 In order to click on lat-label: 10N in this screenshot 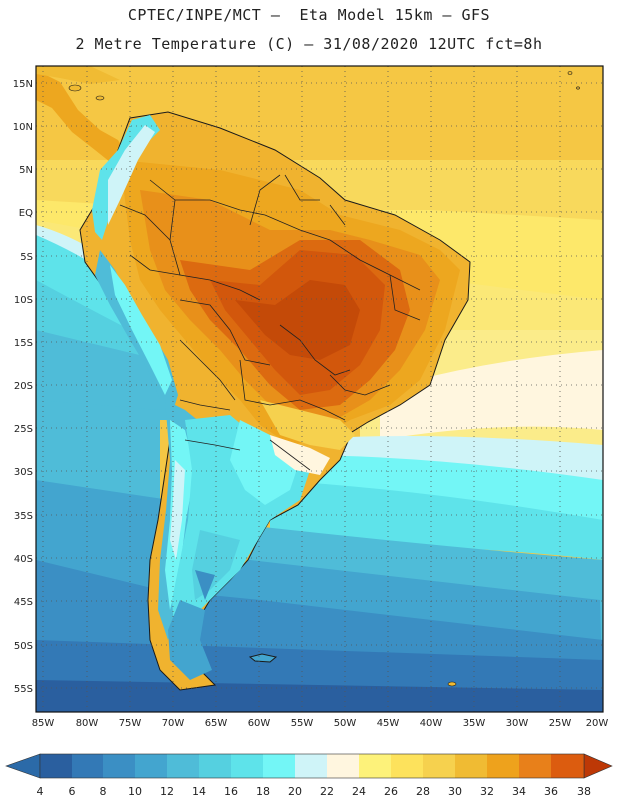, I will do `click(23, 127)`.